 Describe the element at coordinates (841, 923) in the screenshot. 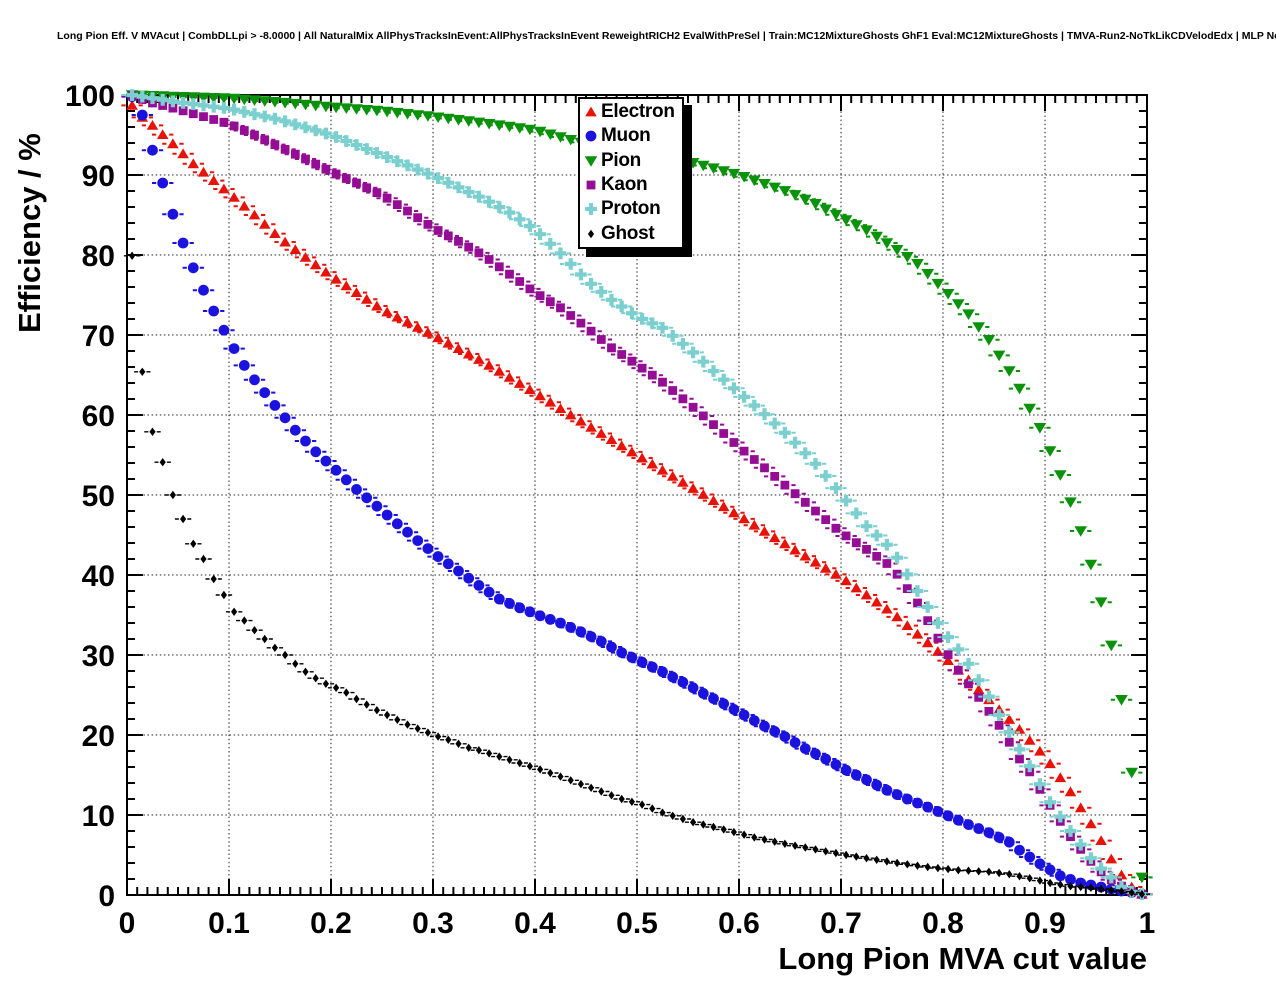

I see `svg-text: 0.7` at that location.